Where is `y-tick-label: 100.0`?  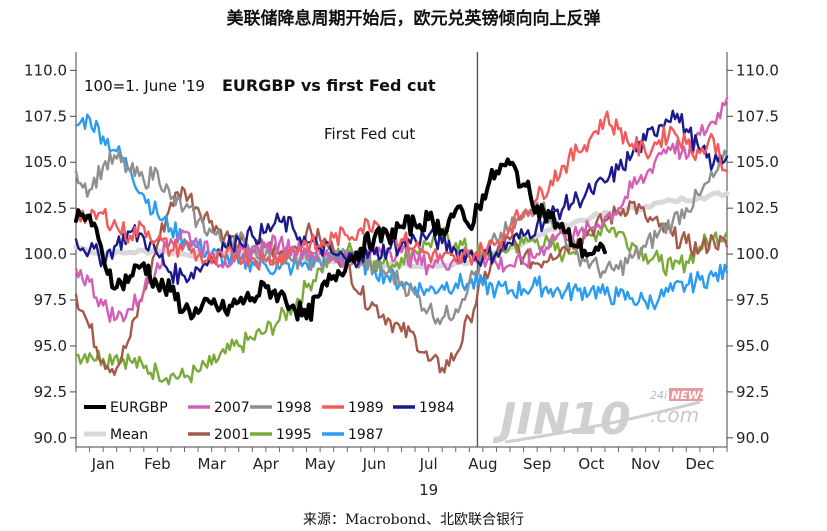
y-tick-label: 100.0 is located at coordinates (45, 254).